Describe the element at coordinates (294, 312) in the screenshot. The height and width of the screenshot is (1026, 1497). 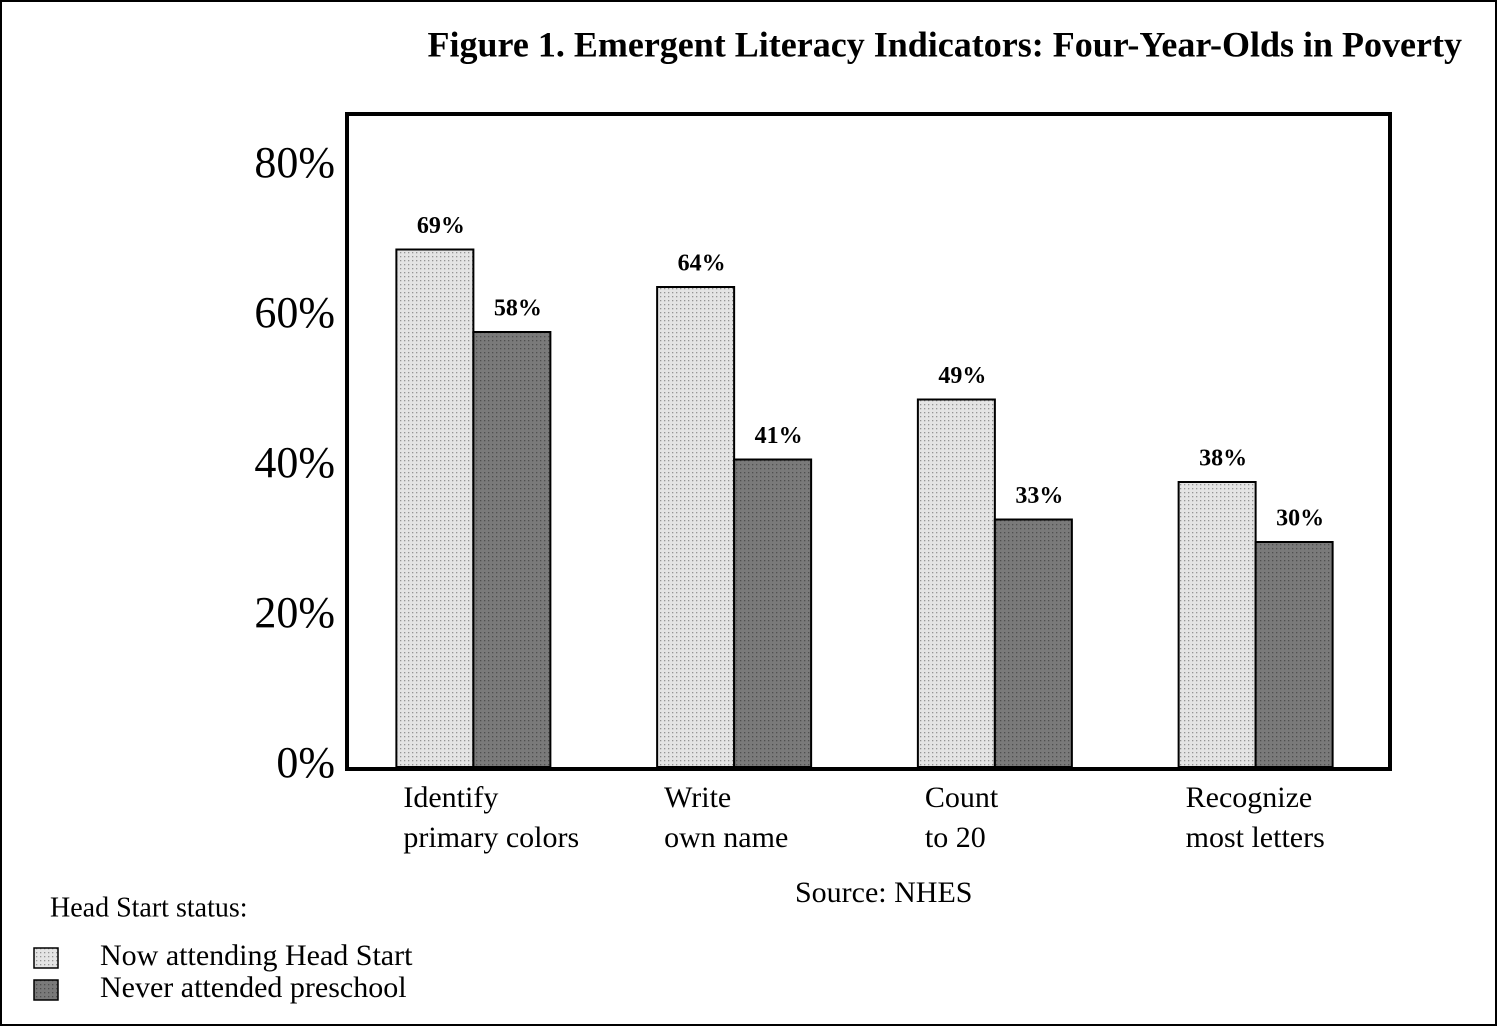
I see `y-tick-label: 60%` at that location.